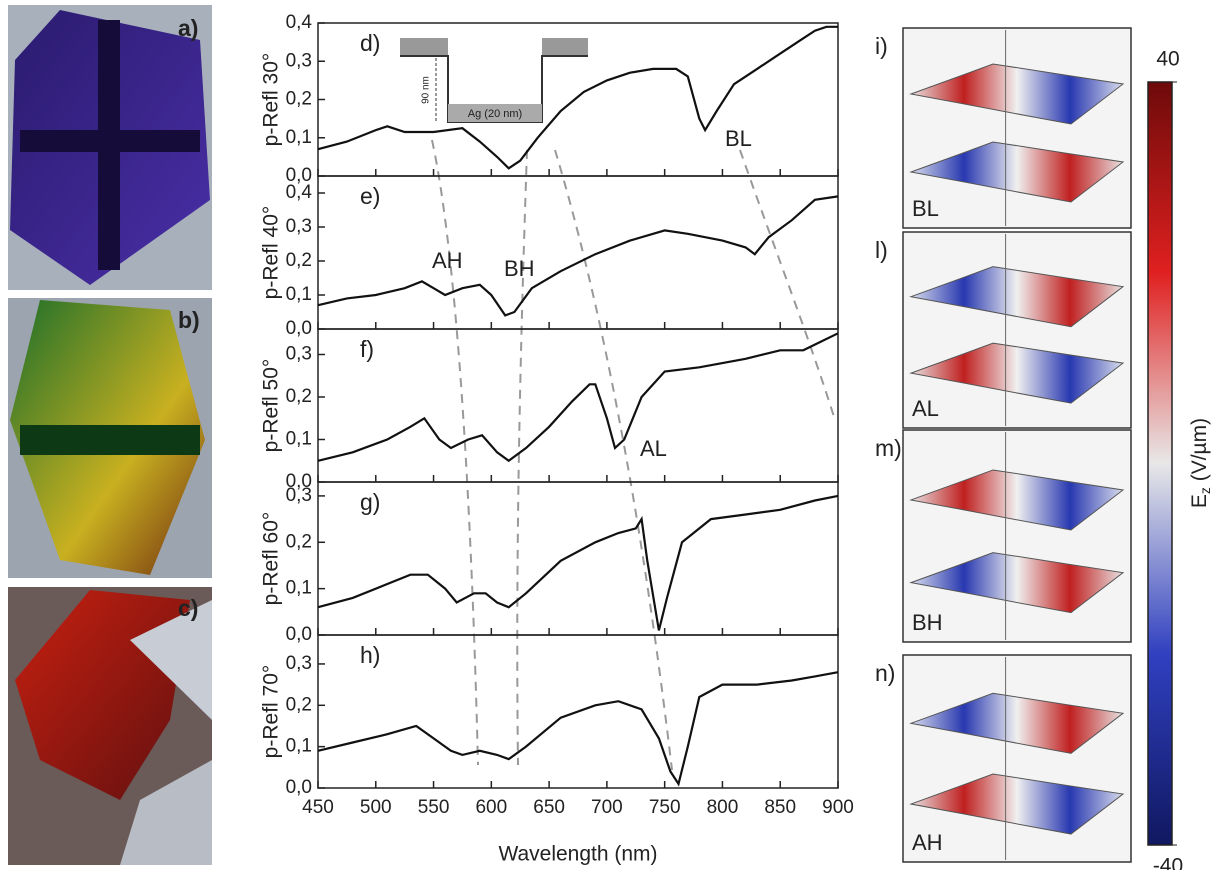 Image resolution: width=1215 pixels, height=870 pixels. What do you see at coordinates (1167, 59) in the screenshot?
I see `colorbar-tick-label: 40` at bounding box center [1167, 59].